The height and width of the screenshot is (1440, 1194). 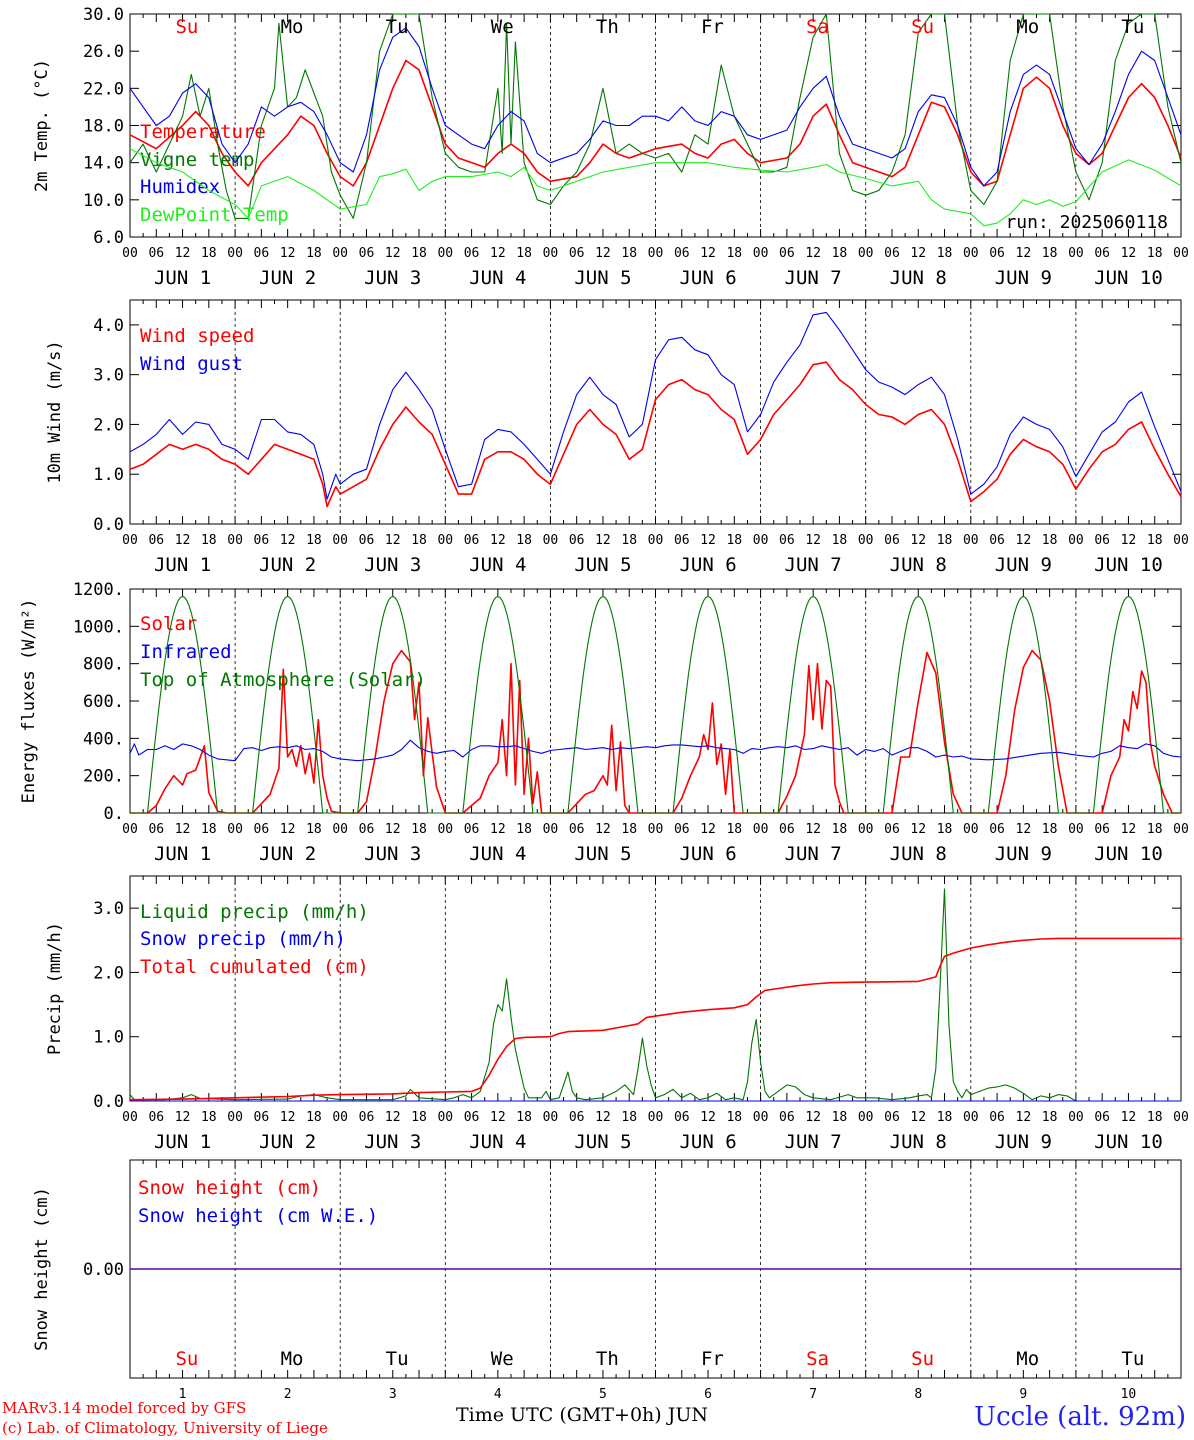 What do you see at coordinates (29, 701) in the screenshot?
I see `y-axis-label: Energy fluxes (W/m²)` at bounding box center [29, 701].